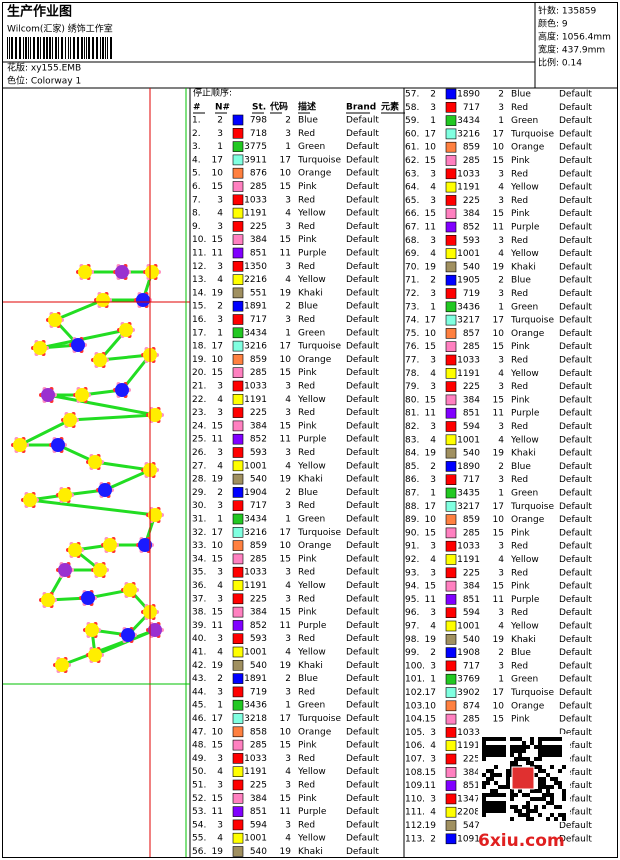 The height and width of the screenshot is (860, 620). What do you see at coordinates (199, 573) in the screenshot?
I see `row-number: 35.` at bounding box center [199, 573].